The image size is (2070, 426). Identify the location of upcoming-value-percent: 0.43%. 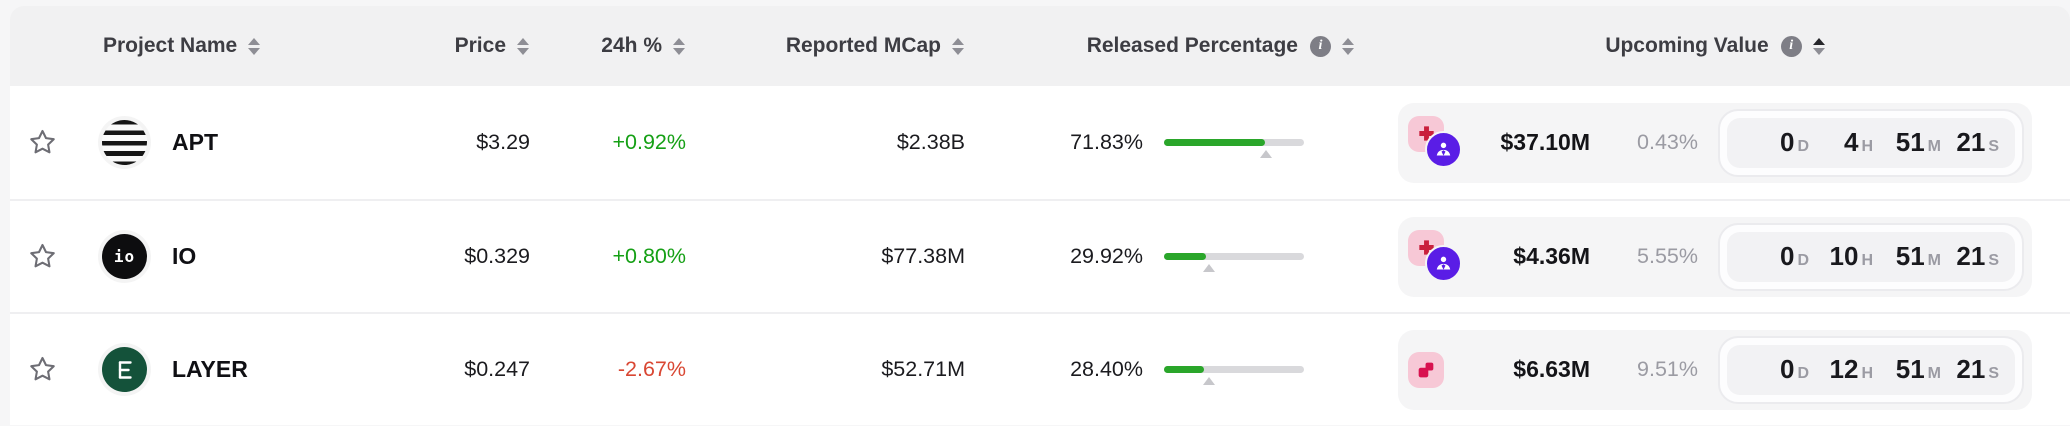
(1667, 142).